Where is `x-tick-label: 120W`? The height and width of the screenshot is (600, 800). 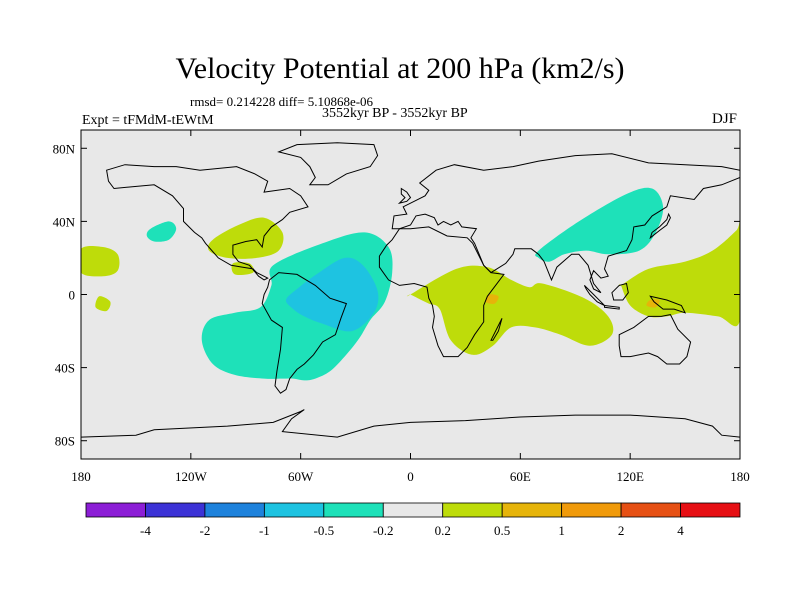 x-tick-label: 120W is located at coordinates (191, 476).